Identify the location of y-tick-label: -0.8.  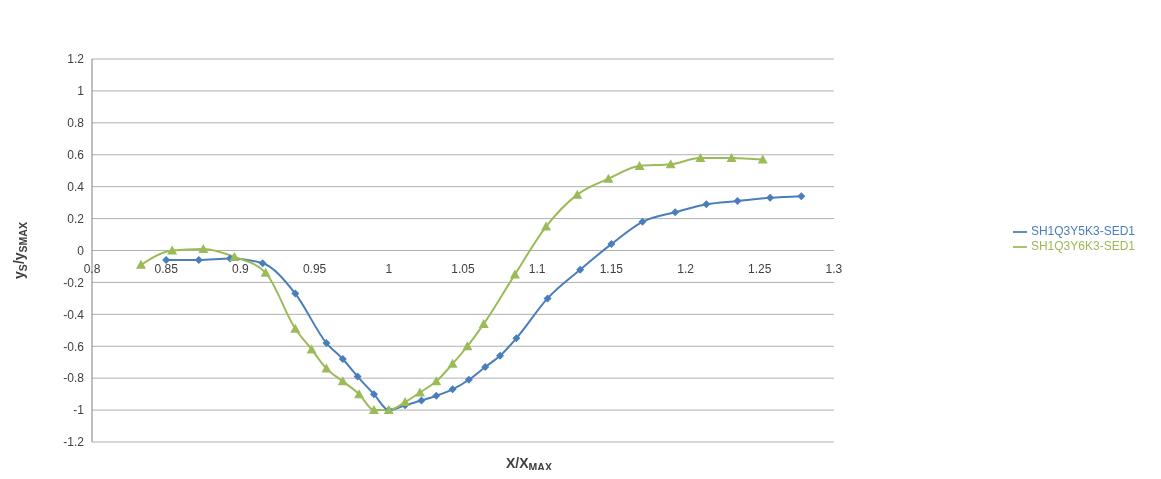
(74, 378).